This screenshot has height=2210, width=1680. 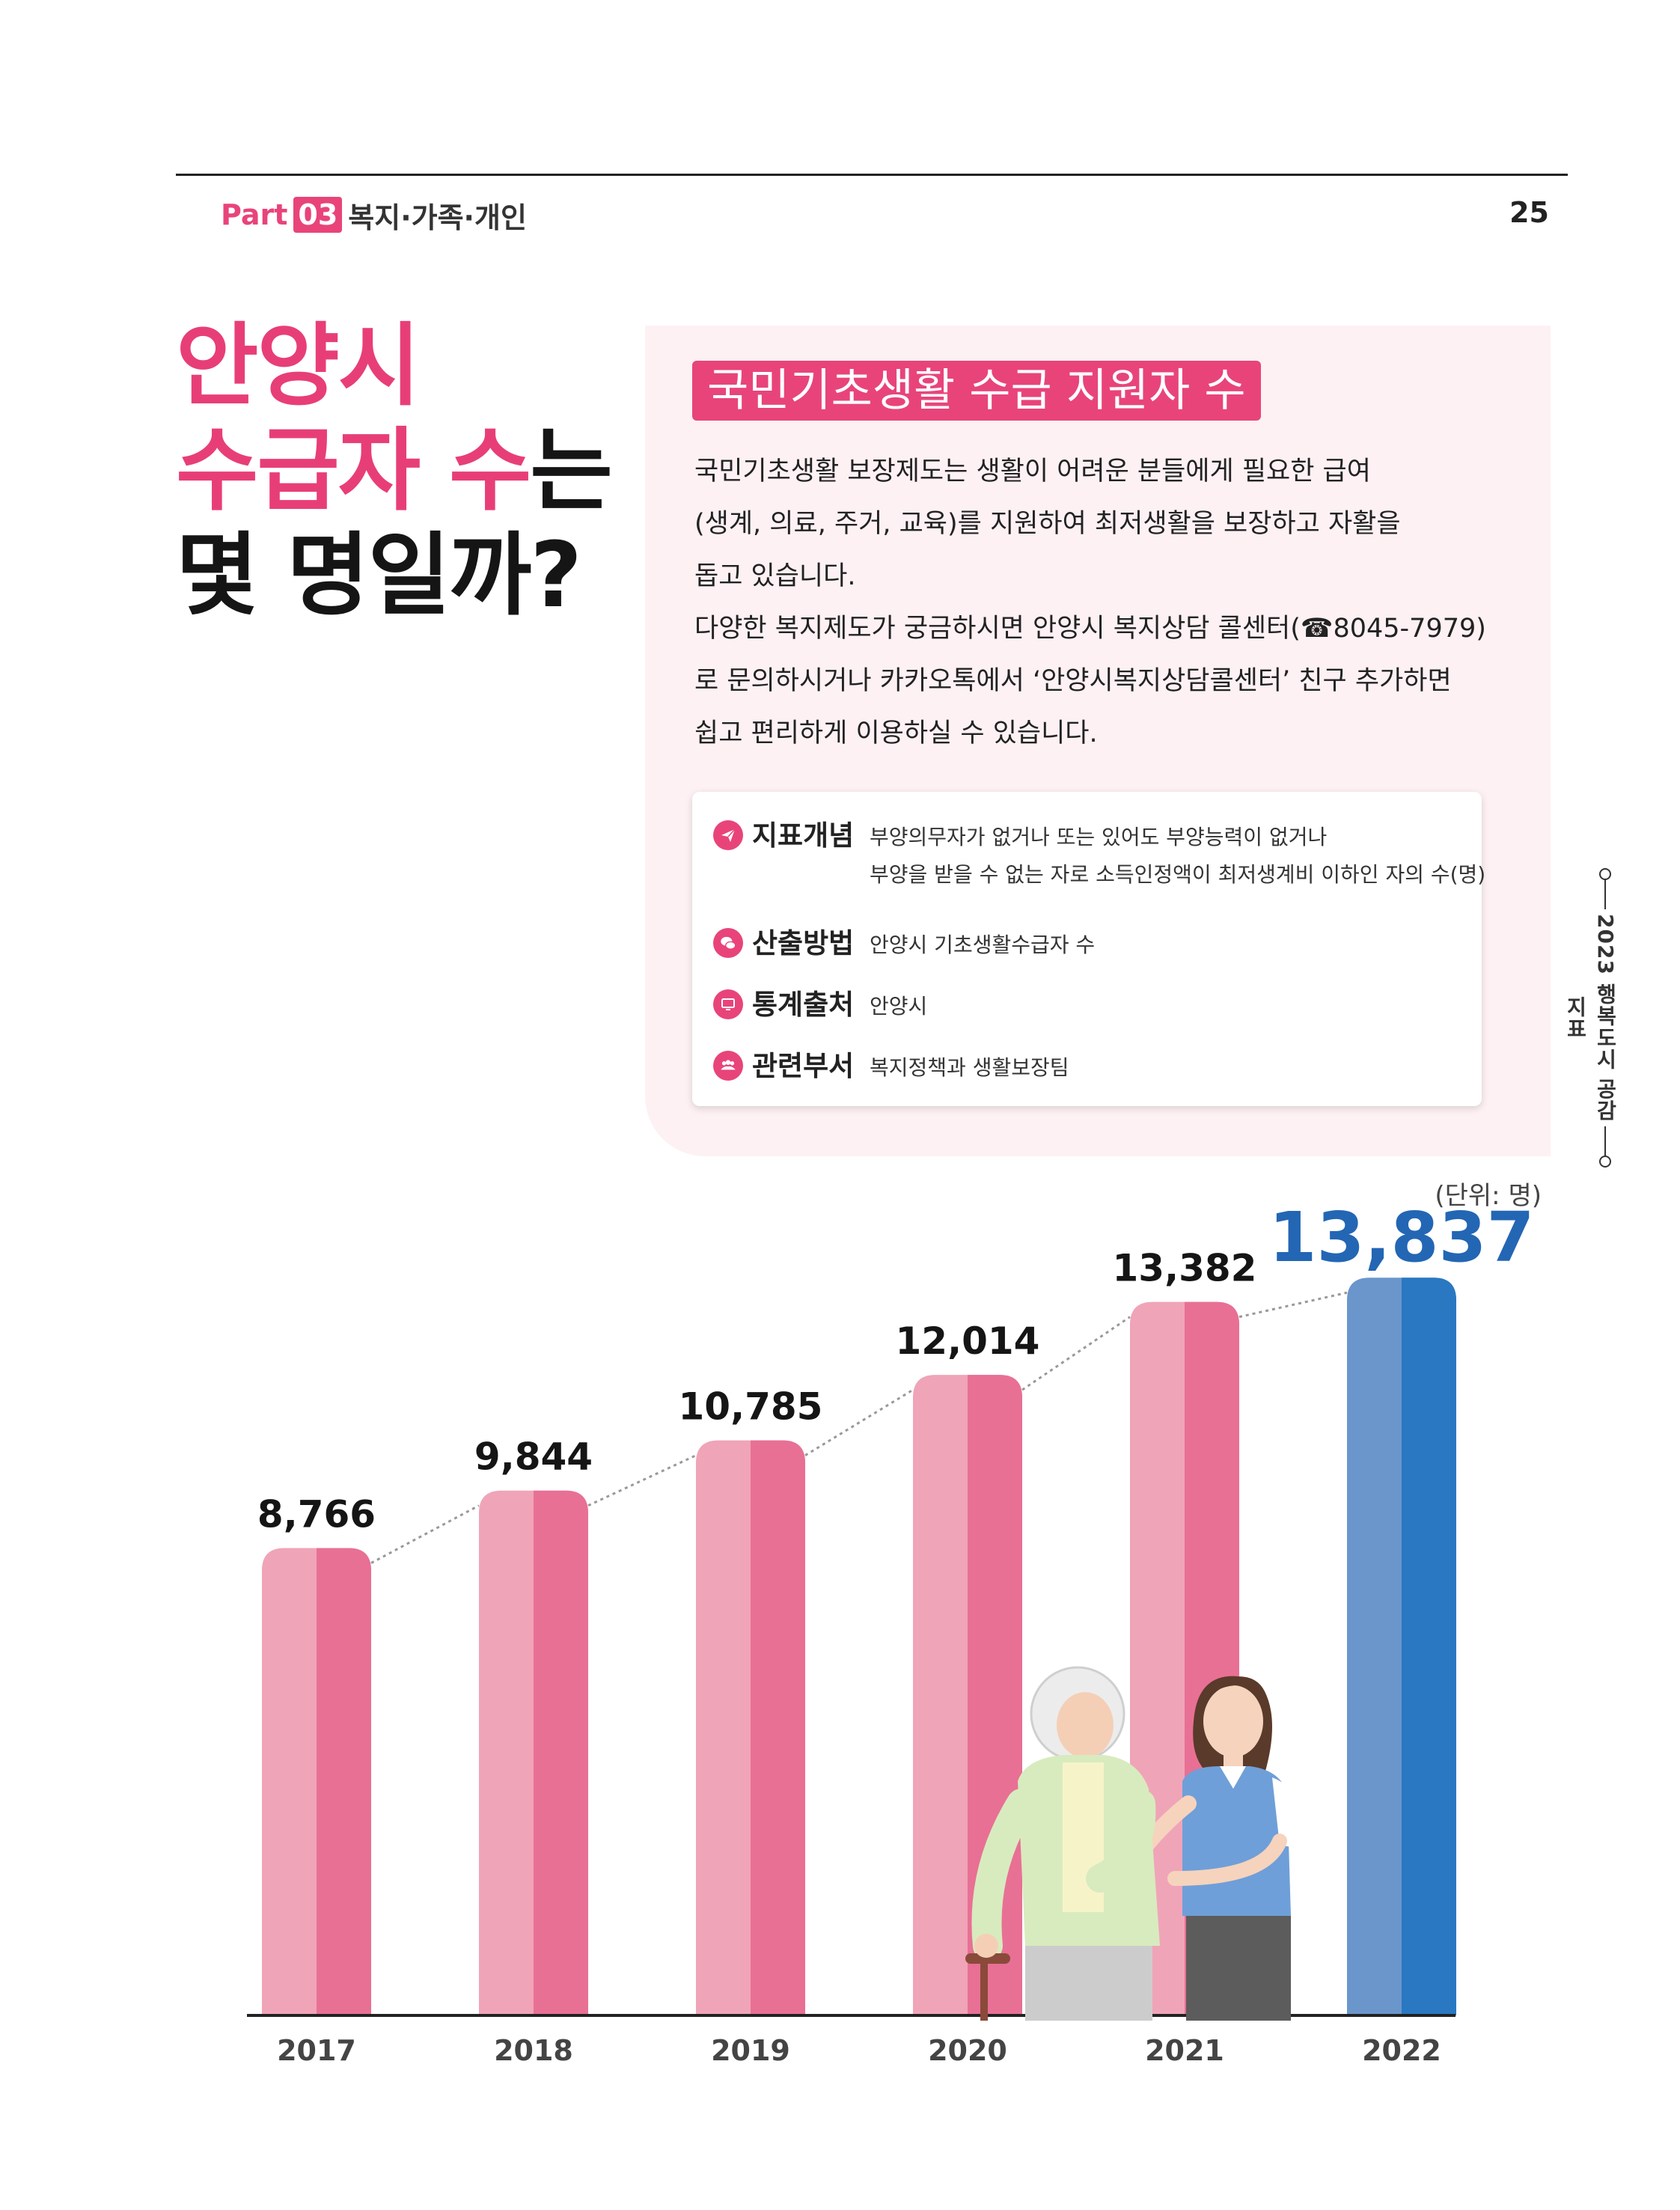 What do you see at coordinates (1185, 1268) in the screenshot?
I see `value-label-2021: 13,382` at bounding box center [1185, 1268].